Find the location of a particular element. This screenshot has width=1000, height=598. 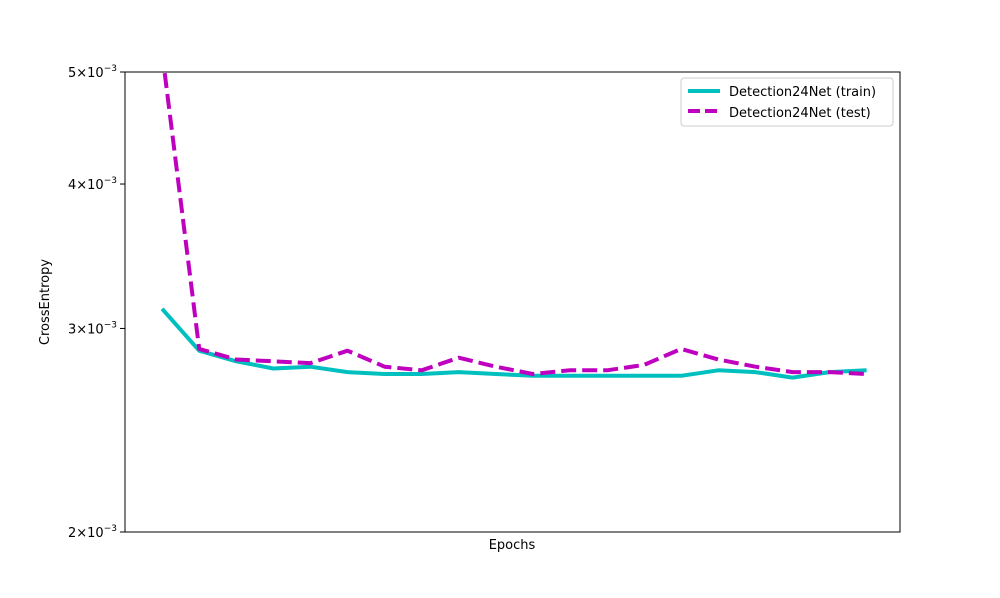

legend-label-test: Detection24Net (test) is located at coordinates (800, 113).